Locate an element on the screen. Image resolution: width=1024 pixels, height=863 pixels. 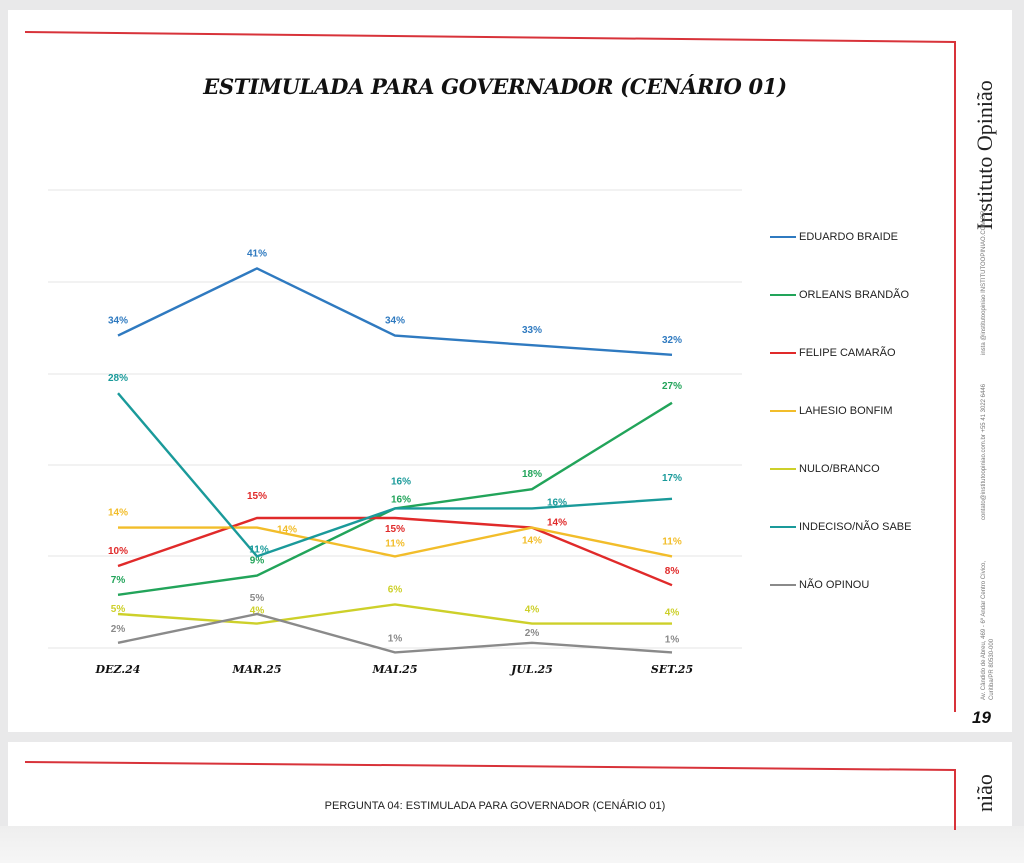
data-label: 9% is located at coordinates (257, 561).